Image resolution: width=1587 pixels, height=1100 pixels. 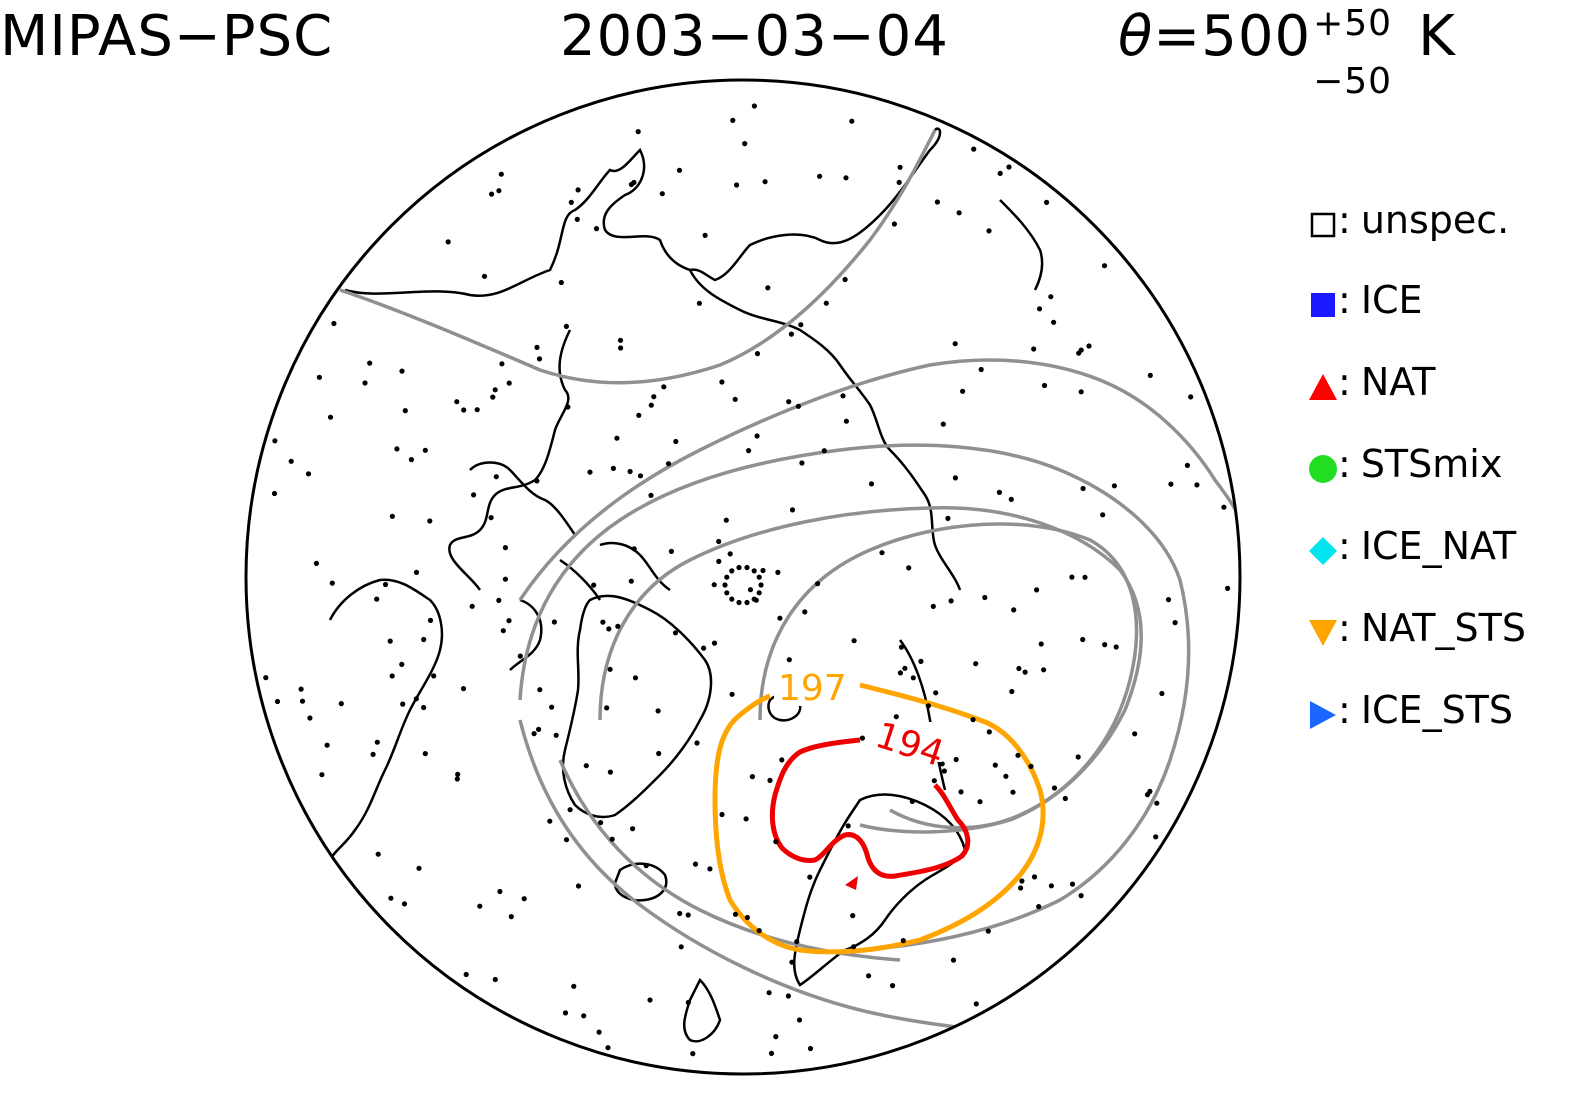 I want to click on coastline-canada-archipelago, so click(x=570, y=566).